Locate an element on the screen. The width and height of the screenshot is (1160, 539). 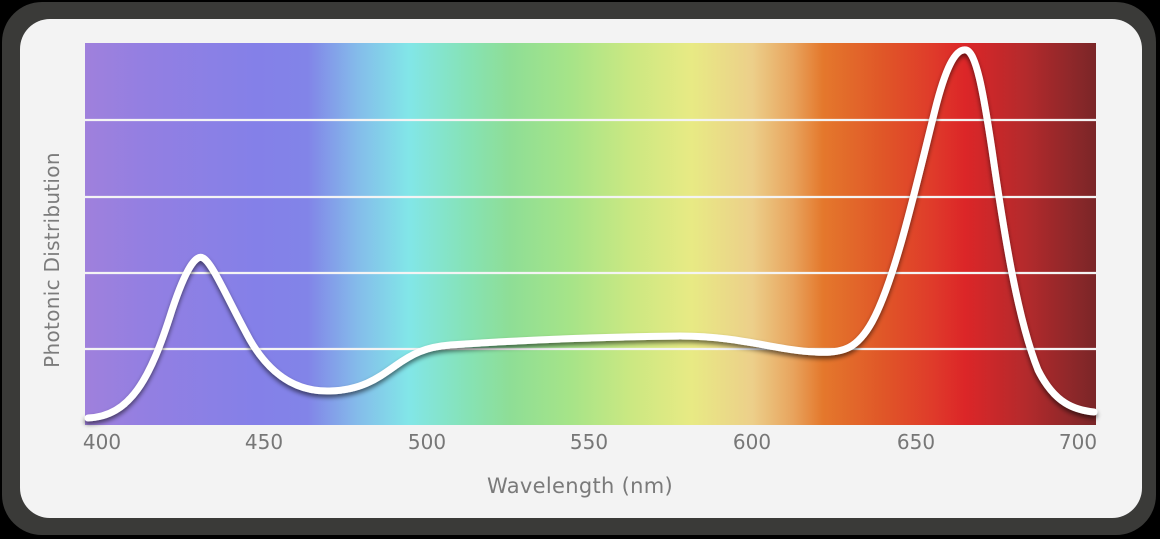
x-tick-450: 450 is located at coordinates (264, 442).